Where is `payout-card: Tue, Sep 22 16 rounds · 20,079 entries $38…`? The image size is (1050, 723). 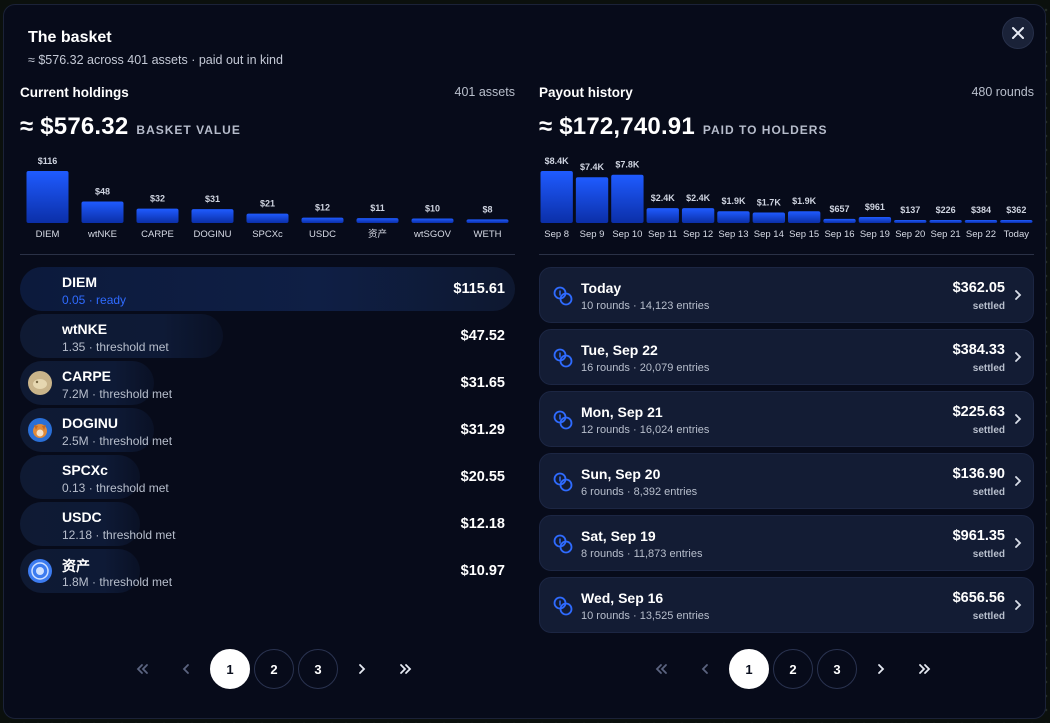 payout-card: Tue, Sep 22 16 rounds · 20,079 entries $38… is located at coordinates (786, 357).